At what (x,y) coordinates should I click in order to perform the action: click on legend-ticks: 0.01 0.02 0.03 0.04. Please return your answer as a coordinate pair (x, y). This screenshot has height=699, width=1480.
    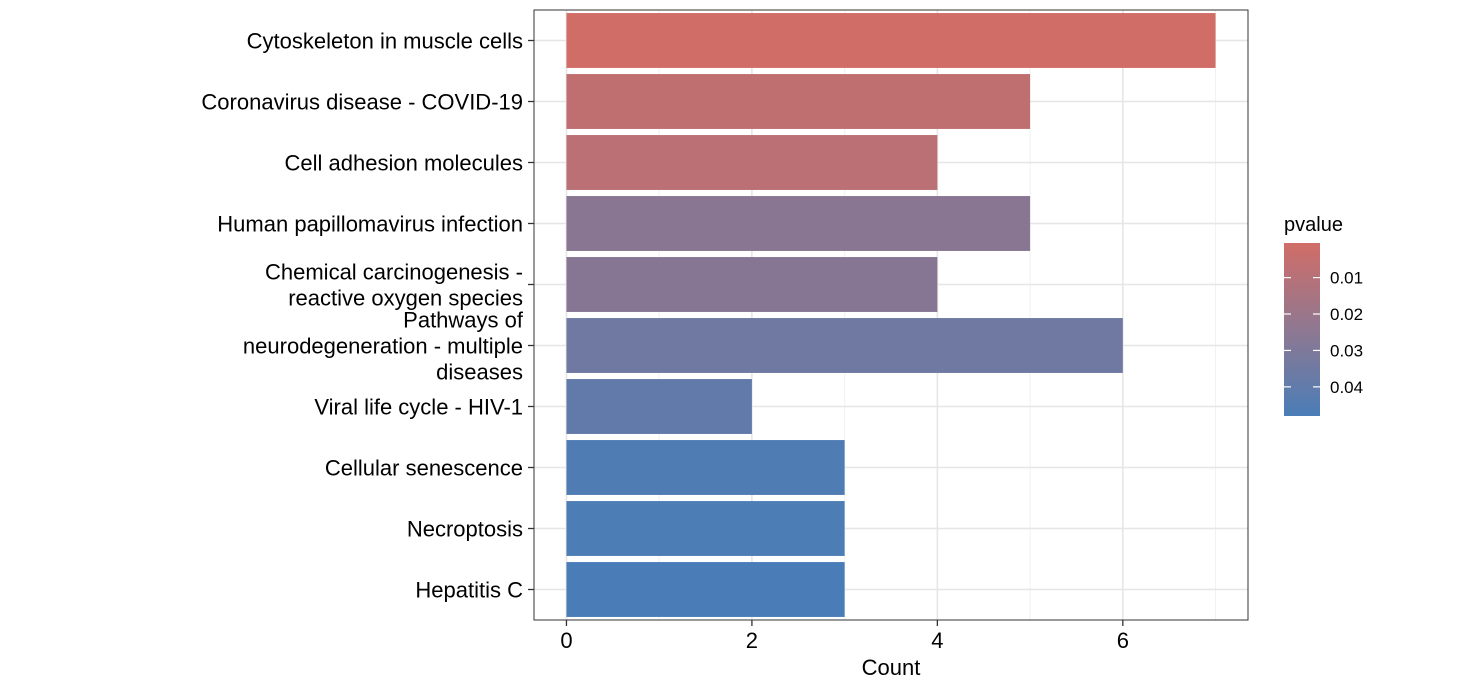
    Looking at the image, I should click on (1323, 333).